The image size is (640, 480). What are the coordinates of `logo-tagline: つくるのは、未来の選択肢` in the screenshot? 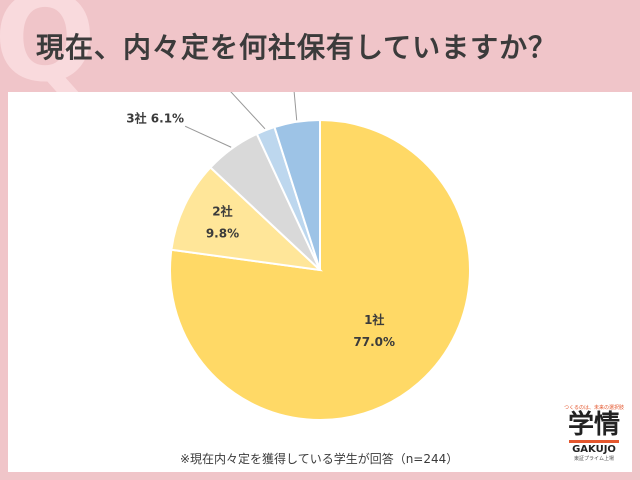 It's located at (594, 408).